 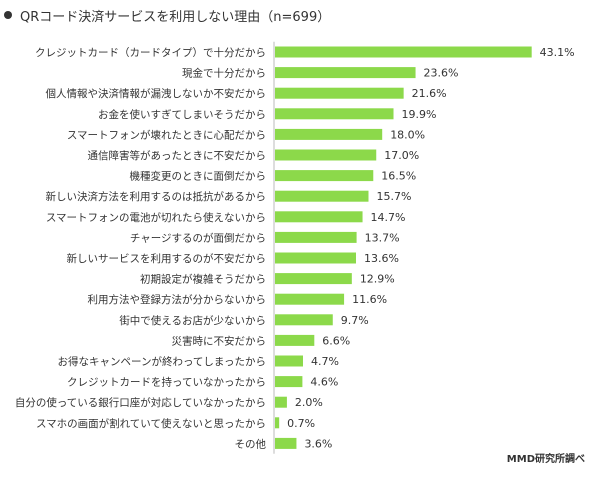 I want to click on value-label: 13.6%, so click(x=381, y=258).